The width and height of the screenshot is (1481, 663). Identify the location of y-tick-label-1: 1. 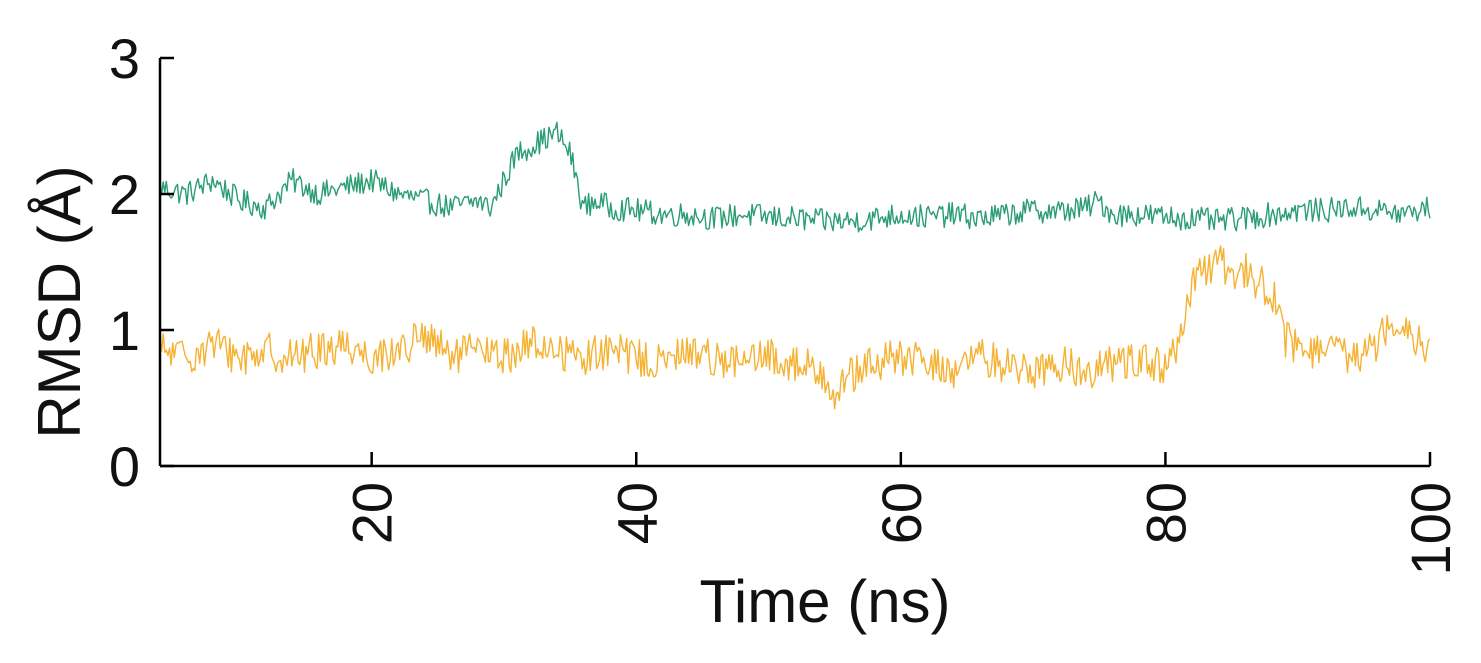
(124, 330).